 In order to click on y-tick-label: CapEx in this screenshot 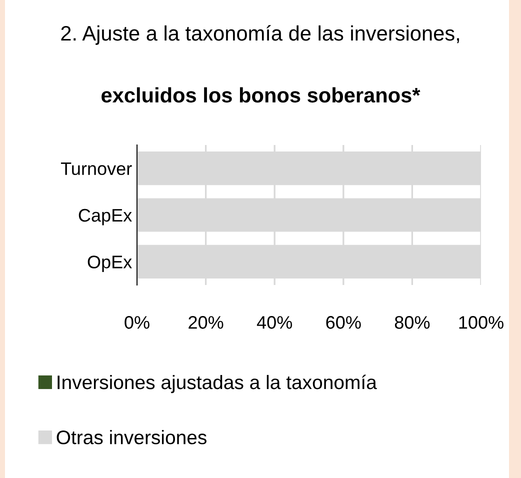, I will do `click(105, 217)`.